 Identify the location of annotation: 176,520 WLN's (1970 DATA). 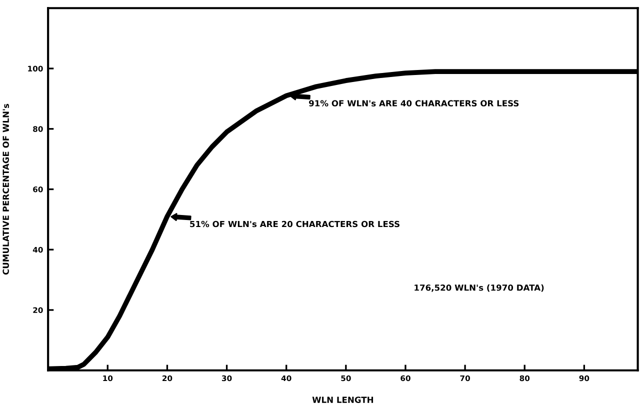
(479, 288).